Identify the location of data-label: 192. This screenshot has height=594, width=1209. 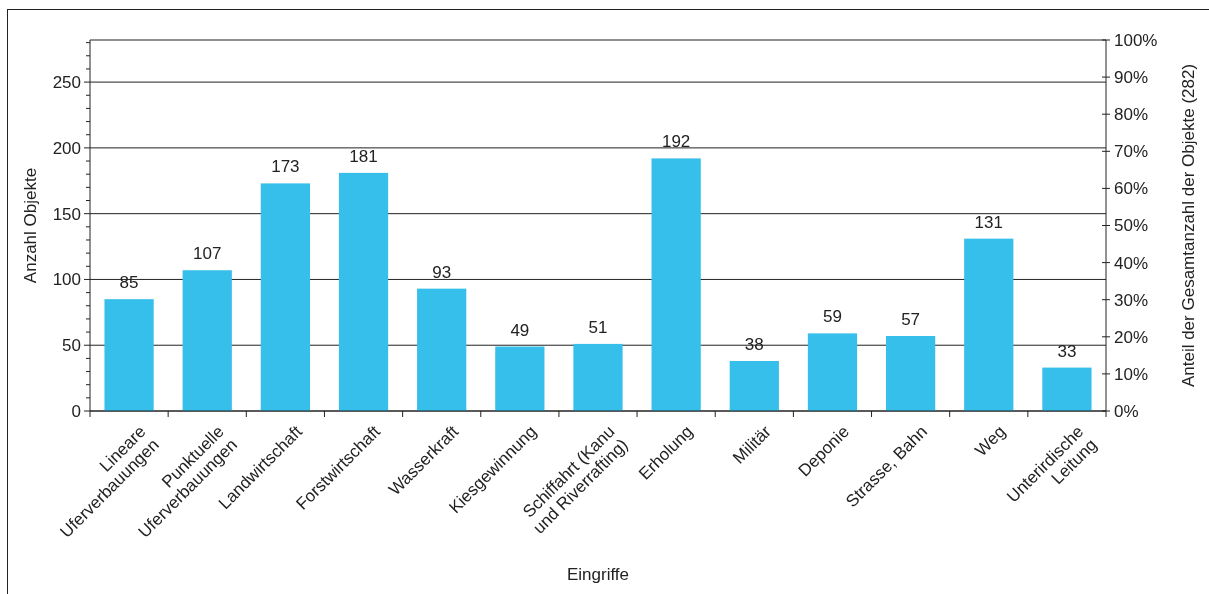
(676, 142).